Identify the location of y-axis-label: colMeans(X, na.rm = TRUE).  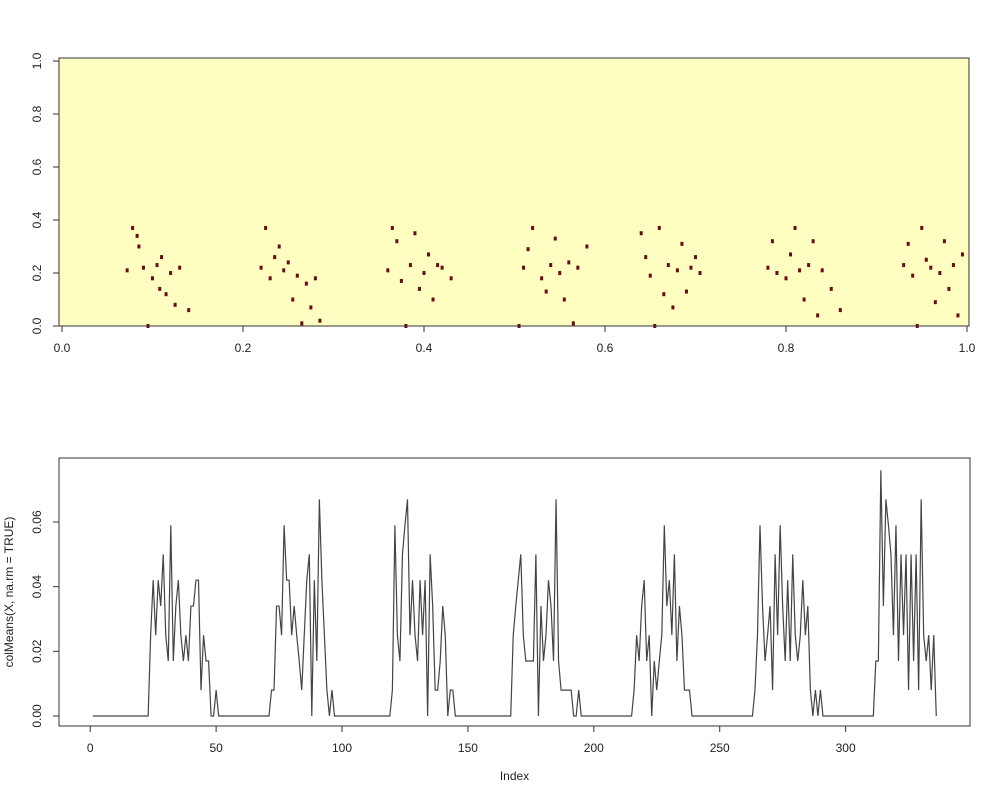
(9, 592).